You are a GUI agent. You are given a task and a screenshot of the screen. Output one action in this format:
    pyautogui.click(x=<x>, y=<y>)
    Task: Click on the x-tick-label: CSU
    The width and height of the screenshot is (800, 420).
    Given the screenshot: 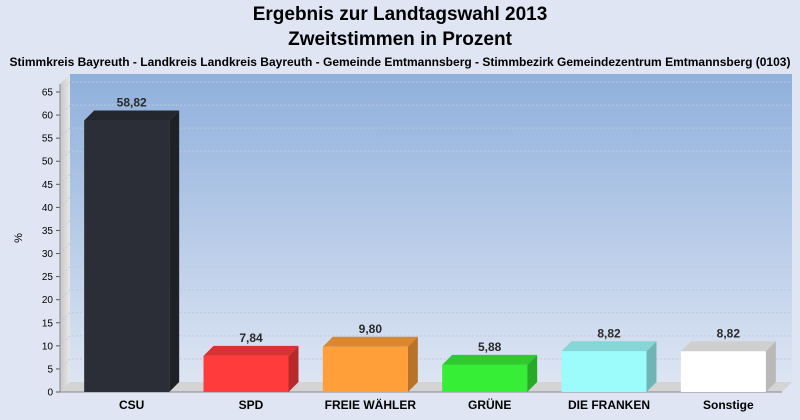 What is the action you would take?
    pyautogui.click(x=131, y=405)
    